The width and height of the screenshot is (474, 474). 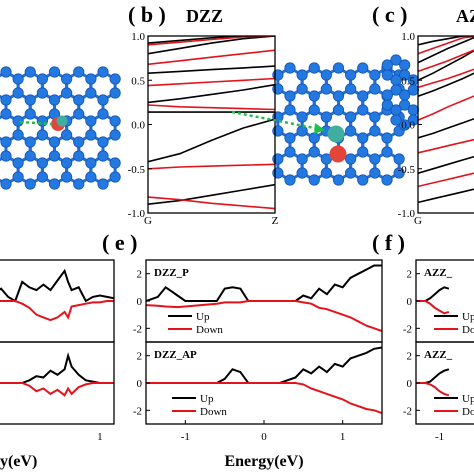 I want to click on dos-panel-label: DZZ_AP, so click(x=175, y=355).